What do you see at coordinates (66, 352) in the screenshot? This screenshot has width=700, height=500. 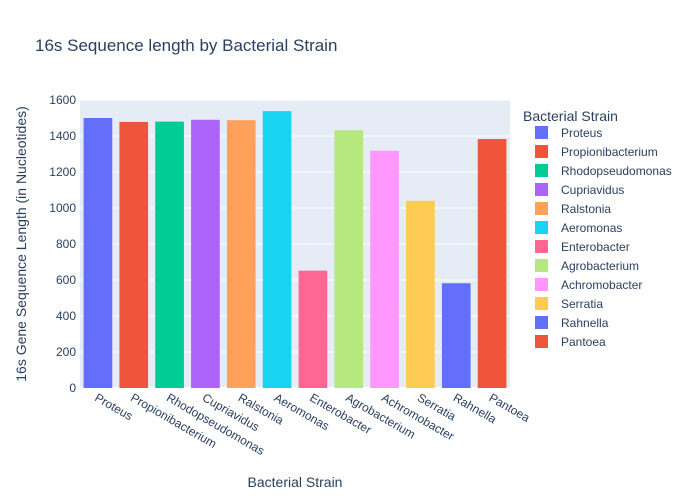 I see `y-tick-label: 200` at bounding box center [66, 352].